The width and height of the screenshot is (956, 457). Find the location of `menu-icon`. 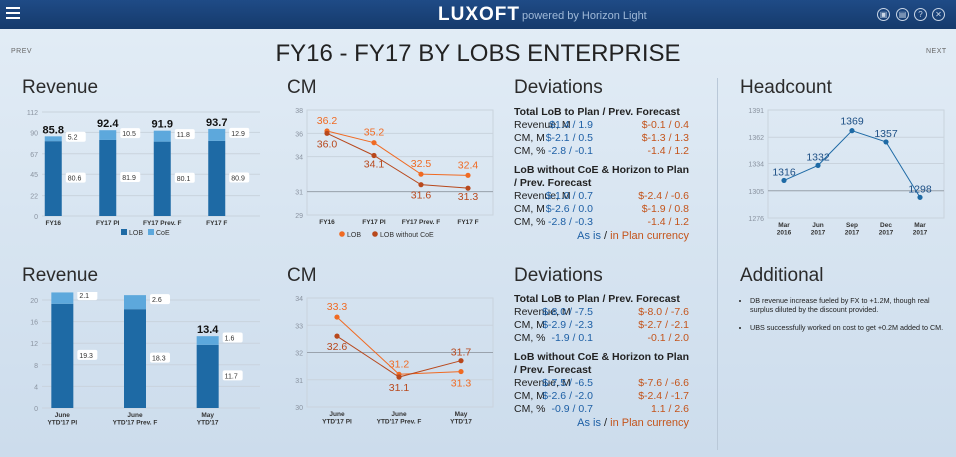

menu-icon is located at coordinates (13, 14).